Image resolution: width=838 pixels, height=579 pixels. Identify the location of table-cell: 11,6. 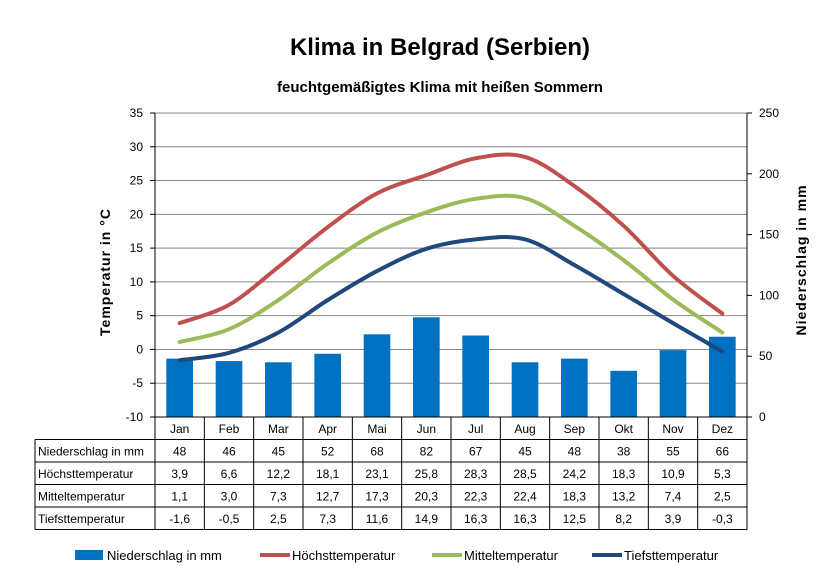
(377, 519).